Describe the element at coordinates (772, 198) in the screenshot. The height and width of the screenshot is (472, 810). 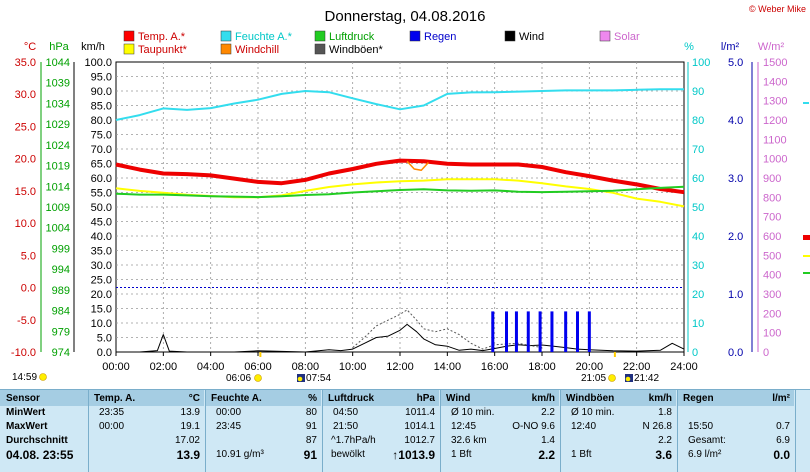
I see `axis-tick-label: 800` at that location.